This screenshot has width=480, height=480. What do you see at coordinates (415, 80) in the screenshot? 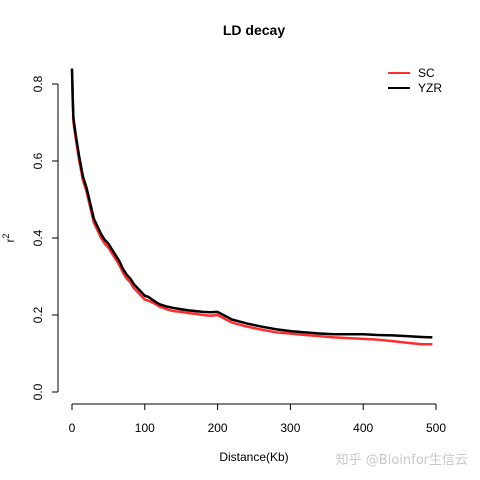
I see `legend: SC YZR` at bounding box center [415, 80].